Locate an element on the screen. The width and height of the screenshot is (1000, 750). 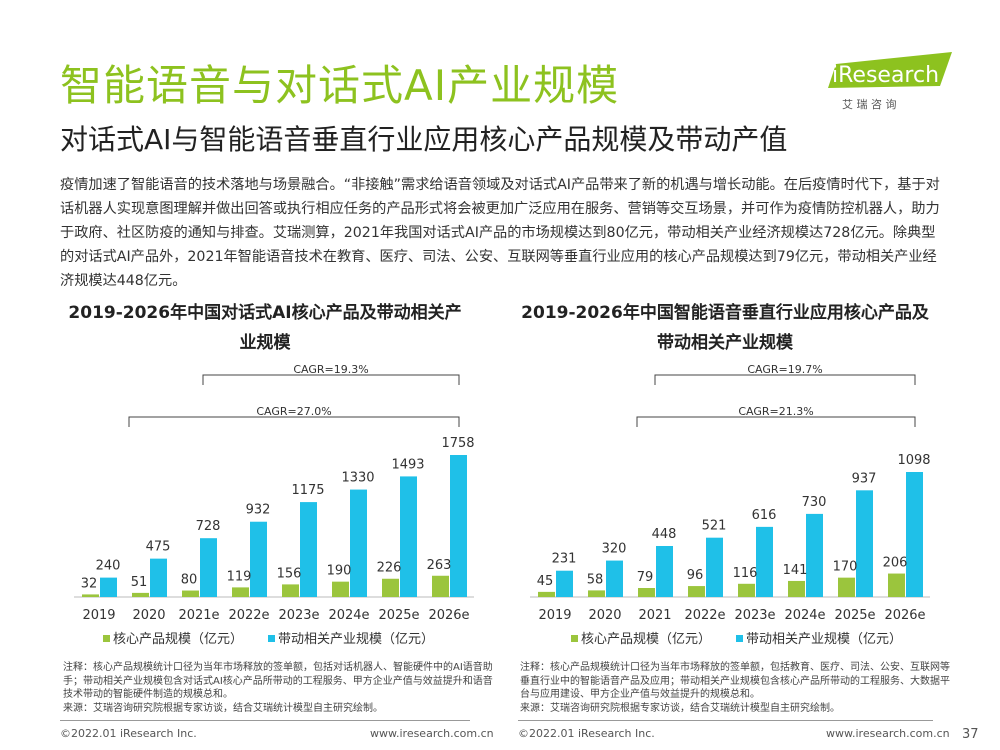
data-label-related: 932 is located at coordinates (258, 510).